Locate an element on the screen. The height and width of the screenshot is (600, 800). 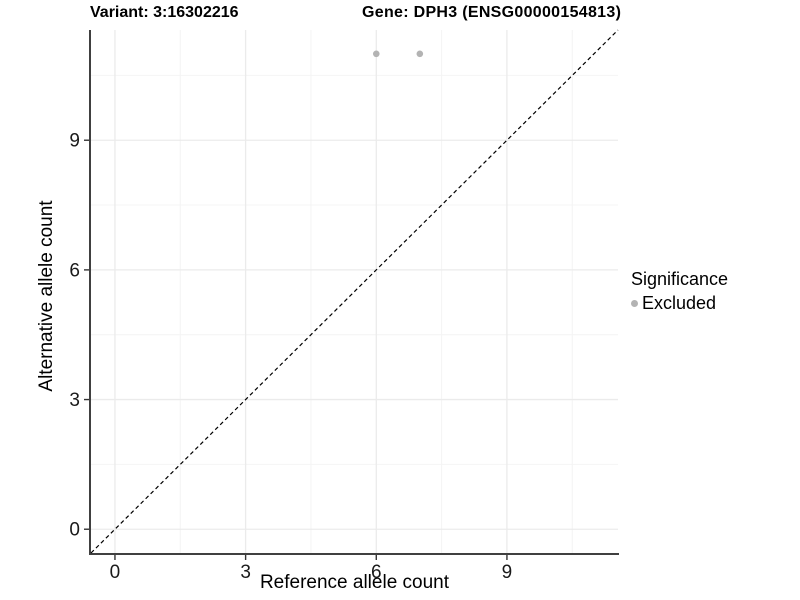
legend-title: Significance is located at coordinates (680, 279).